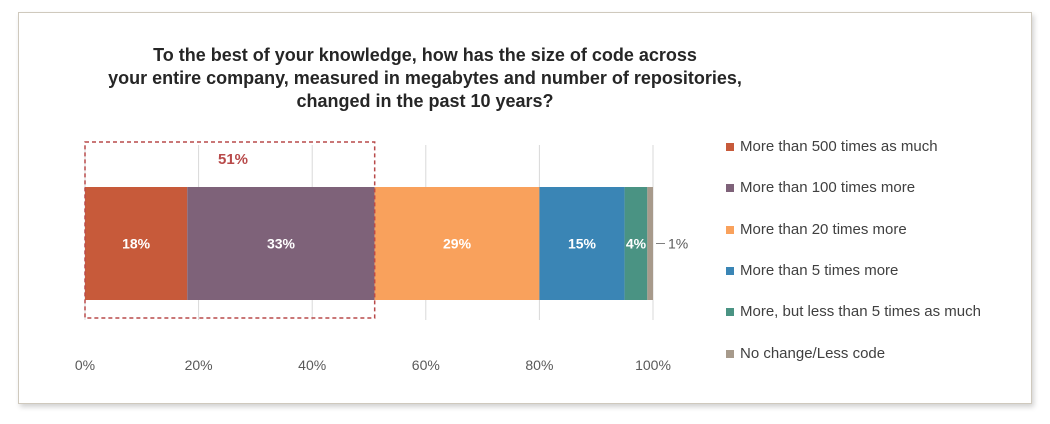 This screenshot has height=424, width=1050. Describe the element at coordinates (373, 365) in the screenshot. I see `x-axis-ticks: 0% 20% 40% 60% 80% 100%` at that location.